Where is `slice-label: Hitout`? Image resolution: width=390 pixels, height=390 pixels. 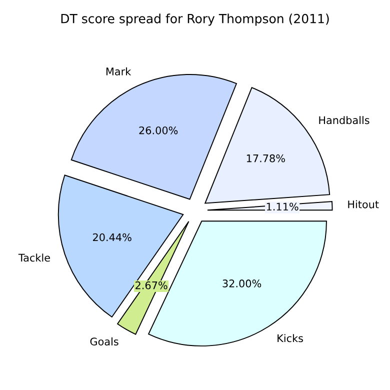
slice-label: Hitout is located at coordinates (363, 204).